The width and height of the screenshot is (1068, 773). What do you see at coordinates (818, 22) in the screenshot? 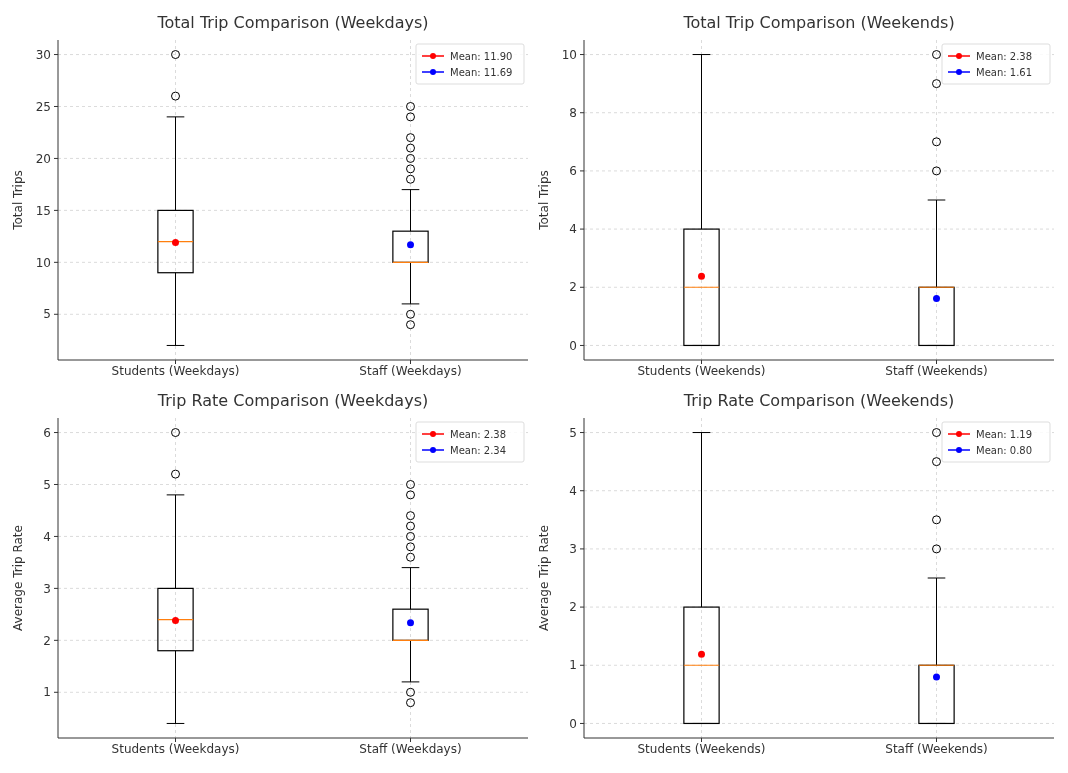
I see `chart-title: Total Trip Comparison (Weekends)` at bounding box center [818, 22].